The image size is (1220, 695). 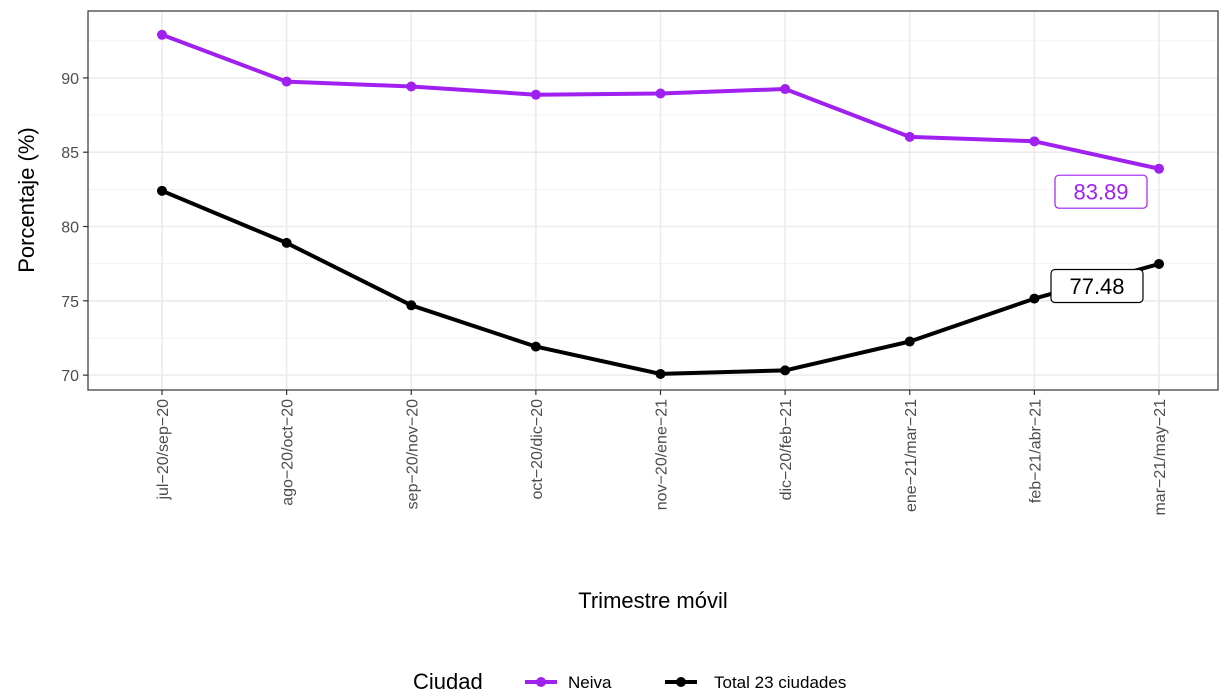 I want to click on legend-title: Ciudad, so click(x=448, y=681).